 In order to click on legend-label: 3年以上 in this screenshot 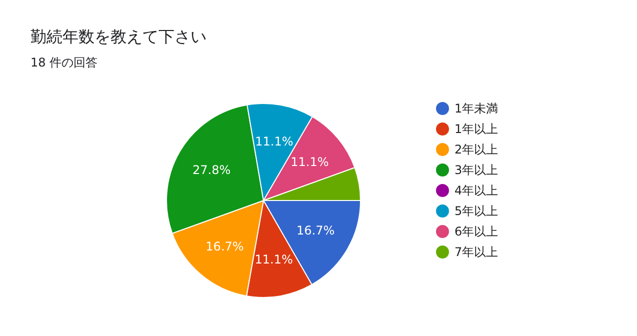, I will do `click(476, 170)`.